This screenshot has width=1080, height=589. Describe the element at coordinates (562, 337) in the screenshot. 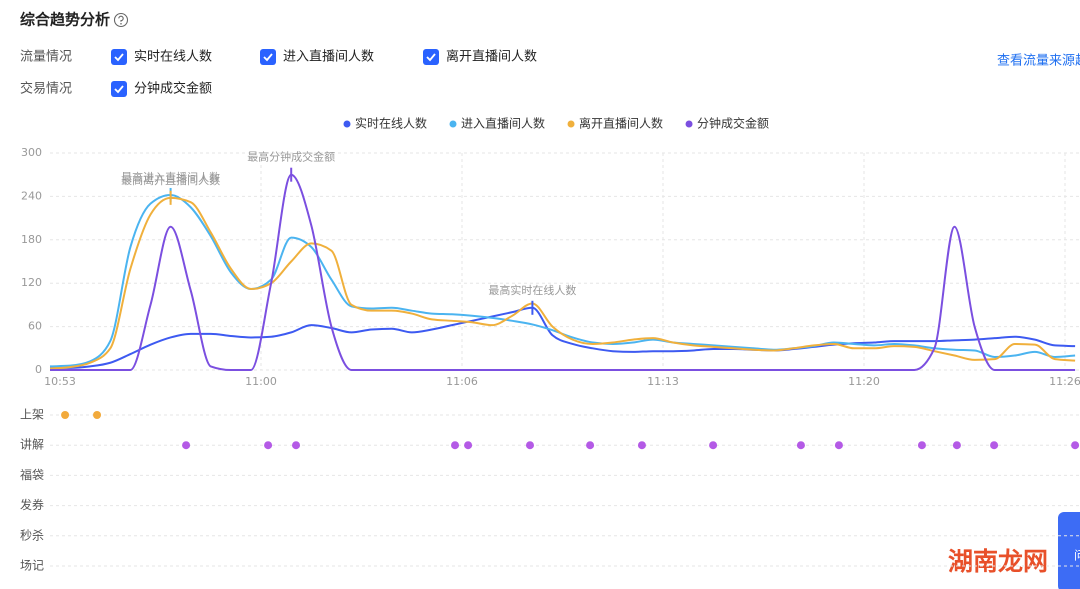

I see `series-line` at that location.